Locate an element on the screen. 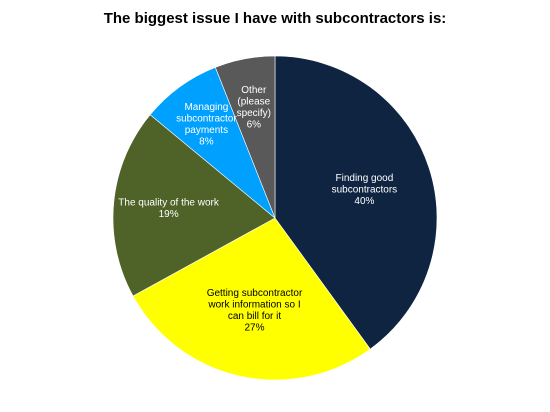  pie-label-the-quality-of-the-work: The quality of the work 19% is located at coordinates (169, 209).